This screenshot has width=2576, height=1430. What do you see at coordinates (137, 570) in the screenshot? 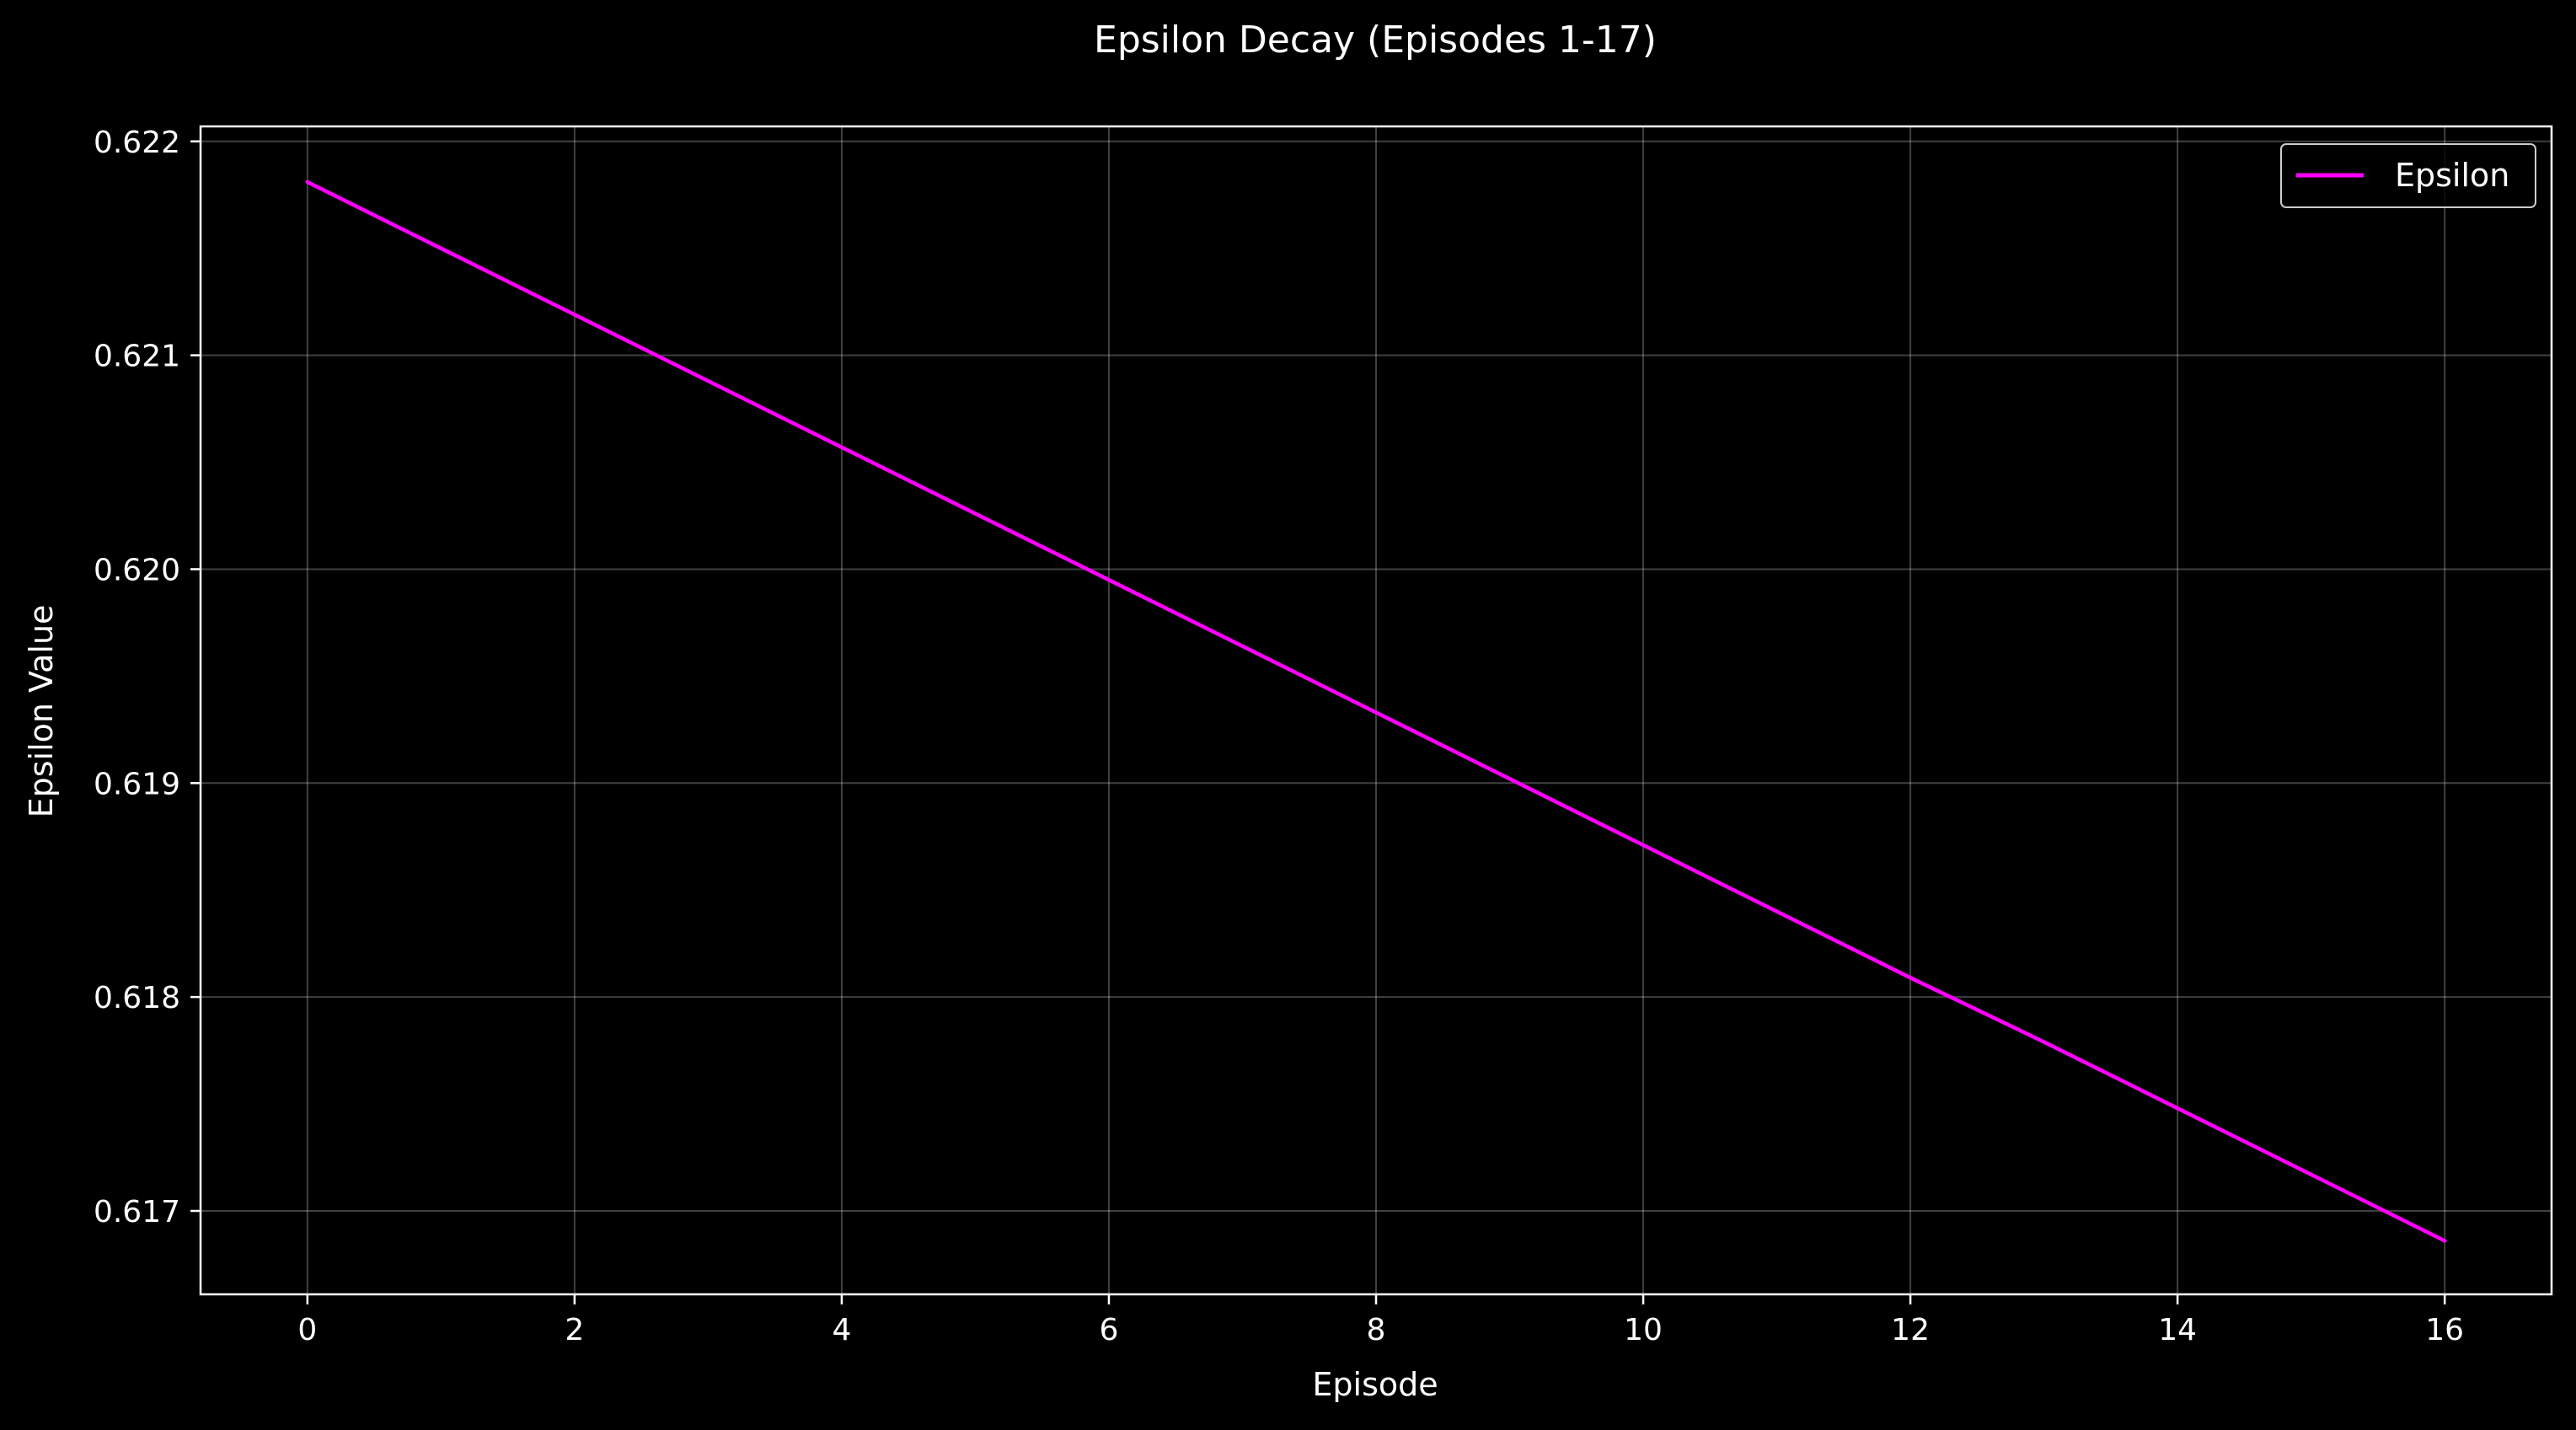
I see `y-tick-label: 0.620` at bounding box center [137, 570].